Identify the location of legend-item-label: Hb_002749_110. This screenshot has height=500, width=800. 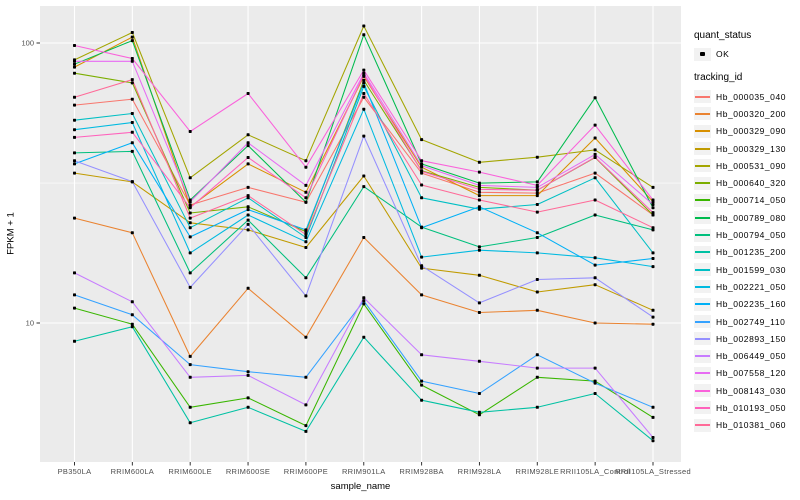
(751, 321).